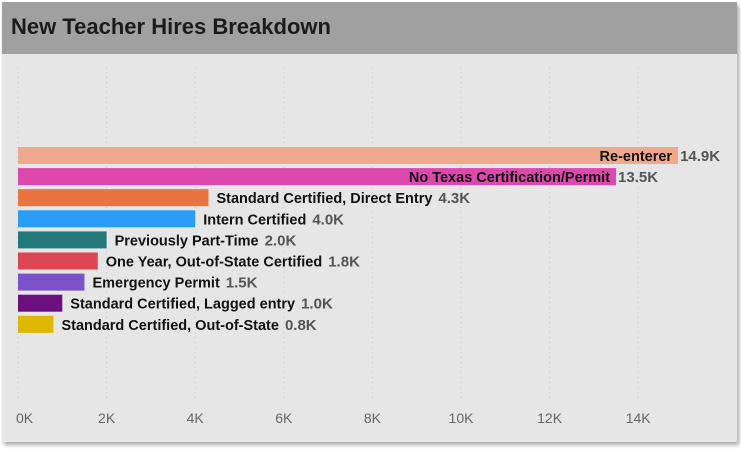  What do you see at coordinates (373, 418) in the screenshot?
I see `x-tick-label: 8K` at bounding box center [373, 418].